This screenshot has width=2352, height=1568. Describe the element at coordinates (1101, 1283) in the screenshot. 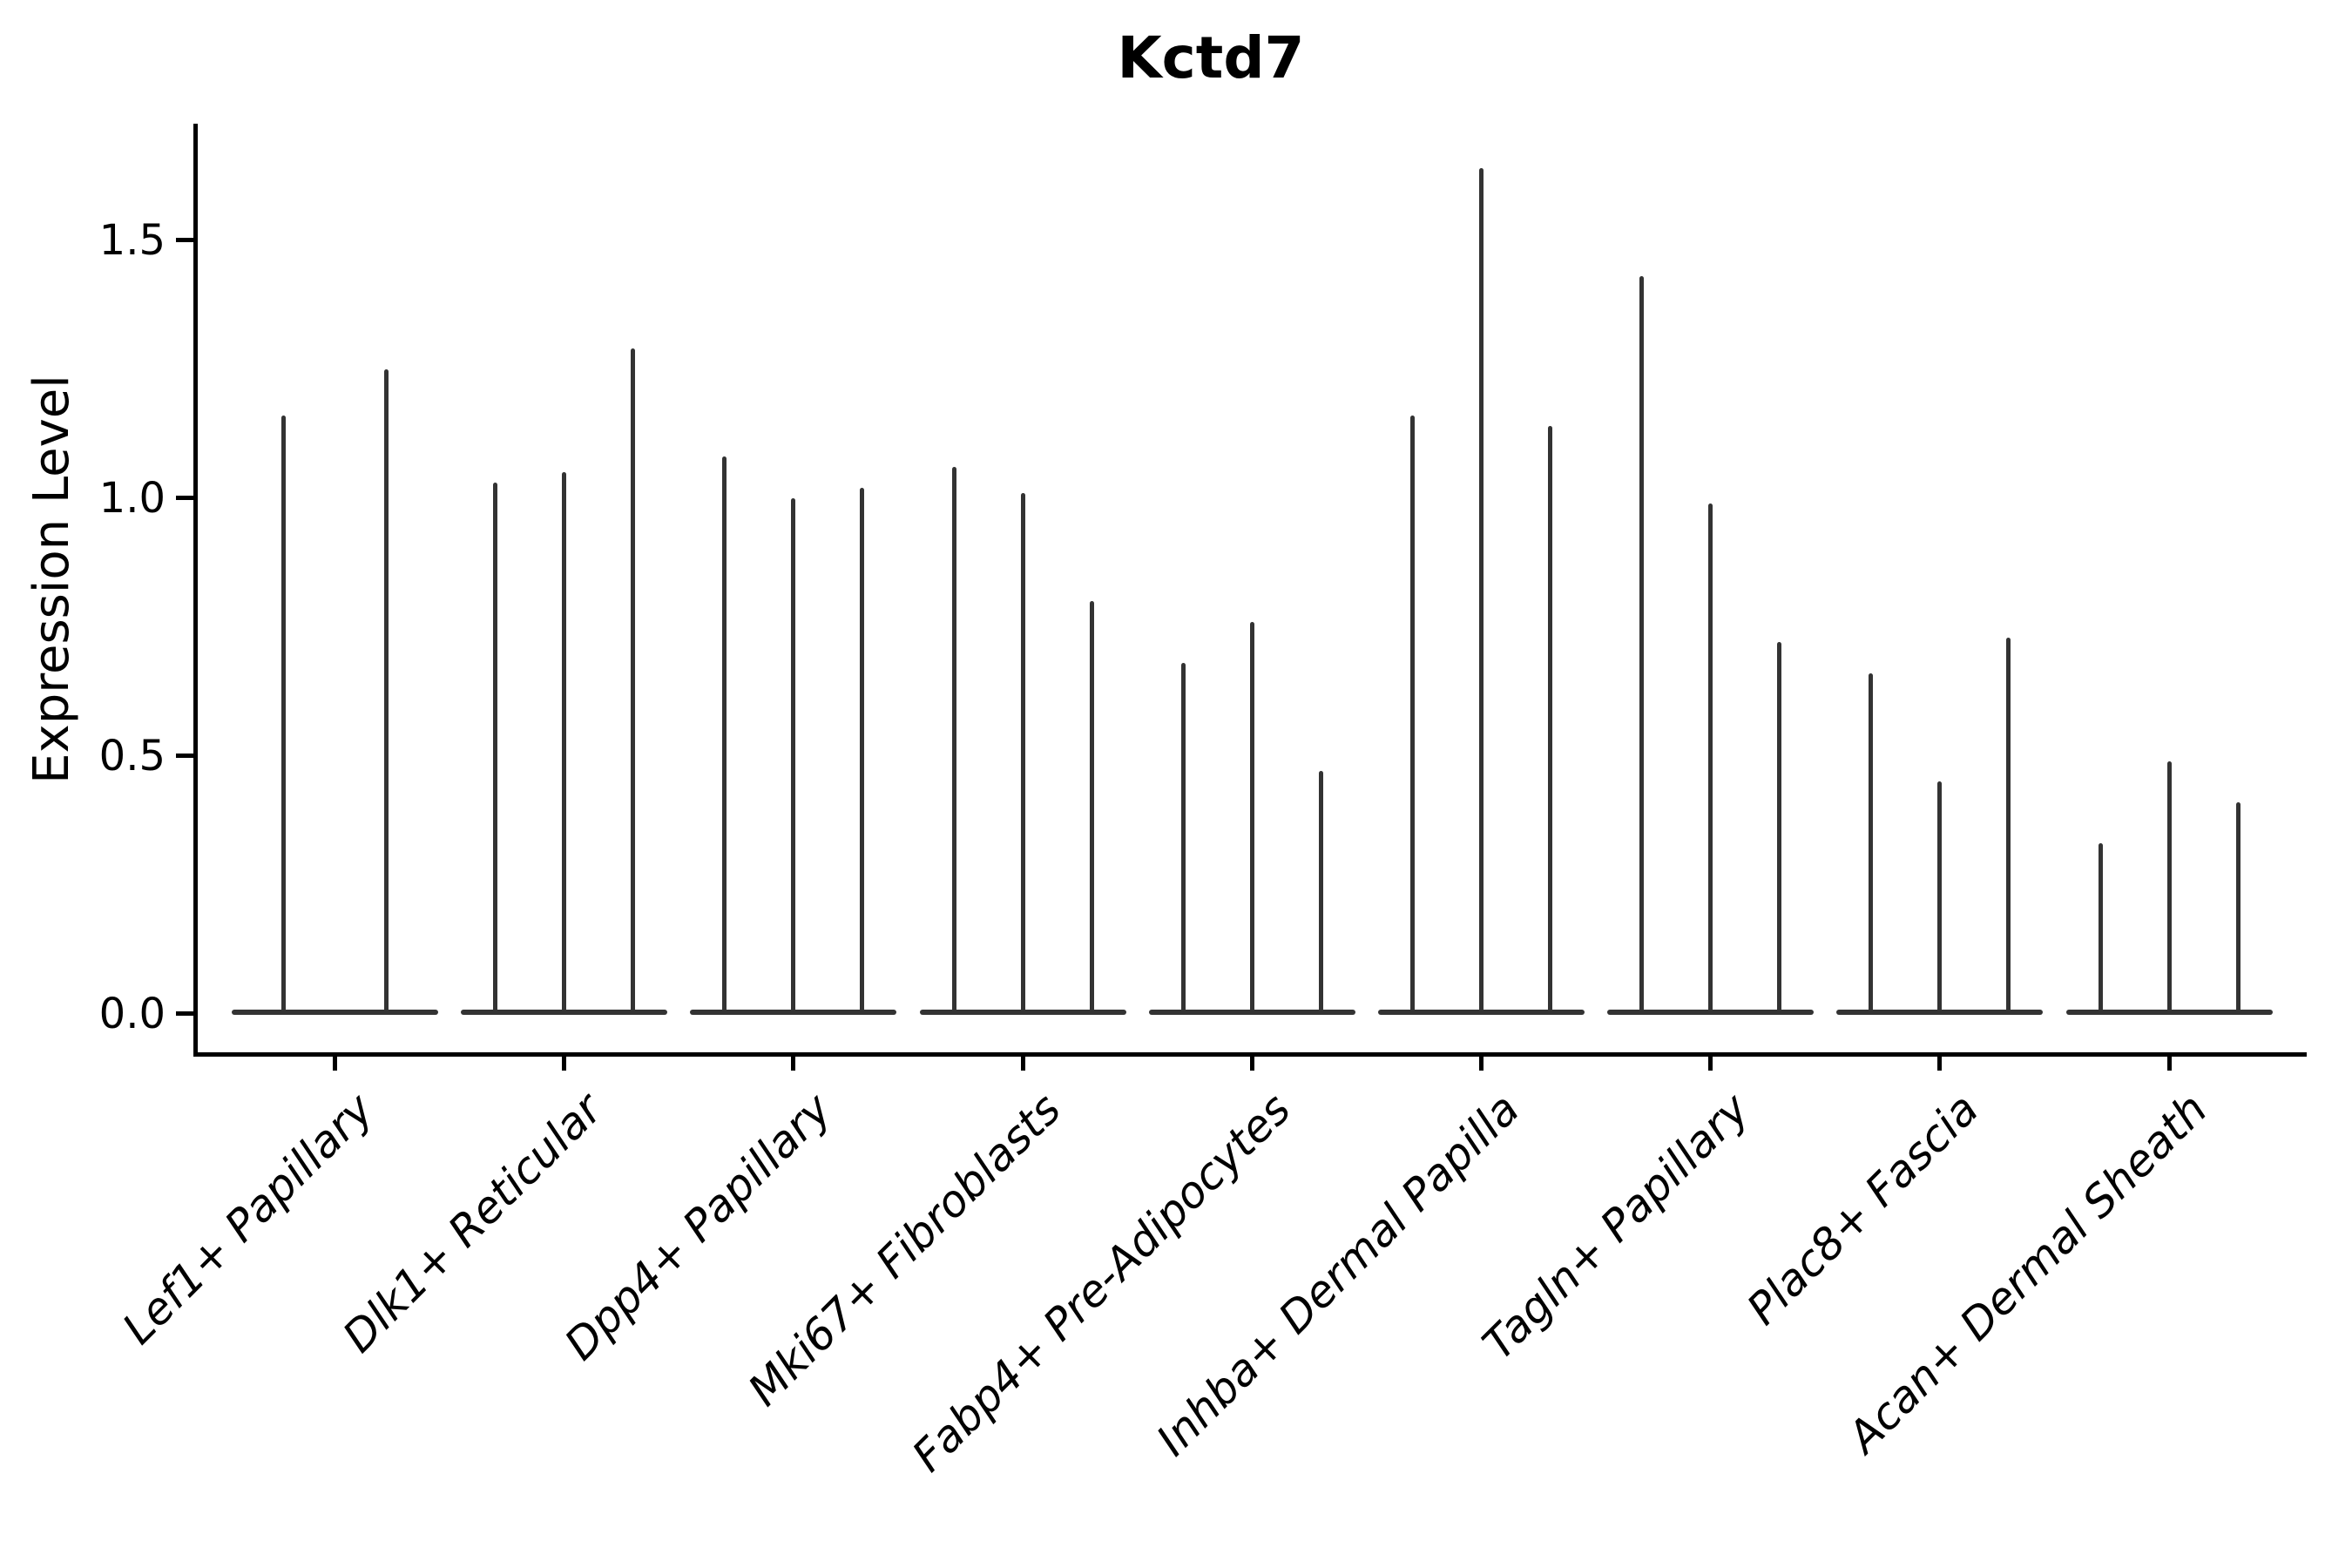

I see `x-tick-label-fabp4-pre-adipocytes: Fabp4+ Pre-Adipocytes` at that location.